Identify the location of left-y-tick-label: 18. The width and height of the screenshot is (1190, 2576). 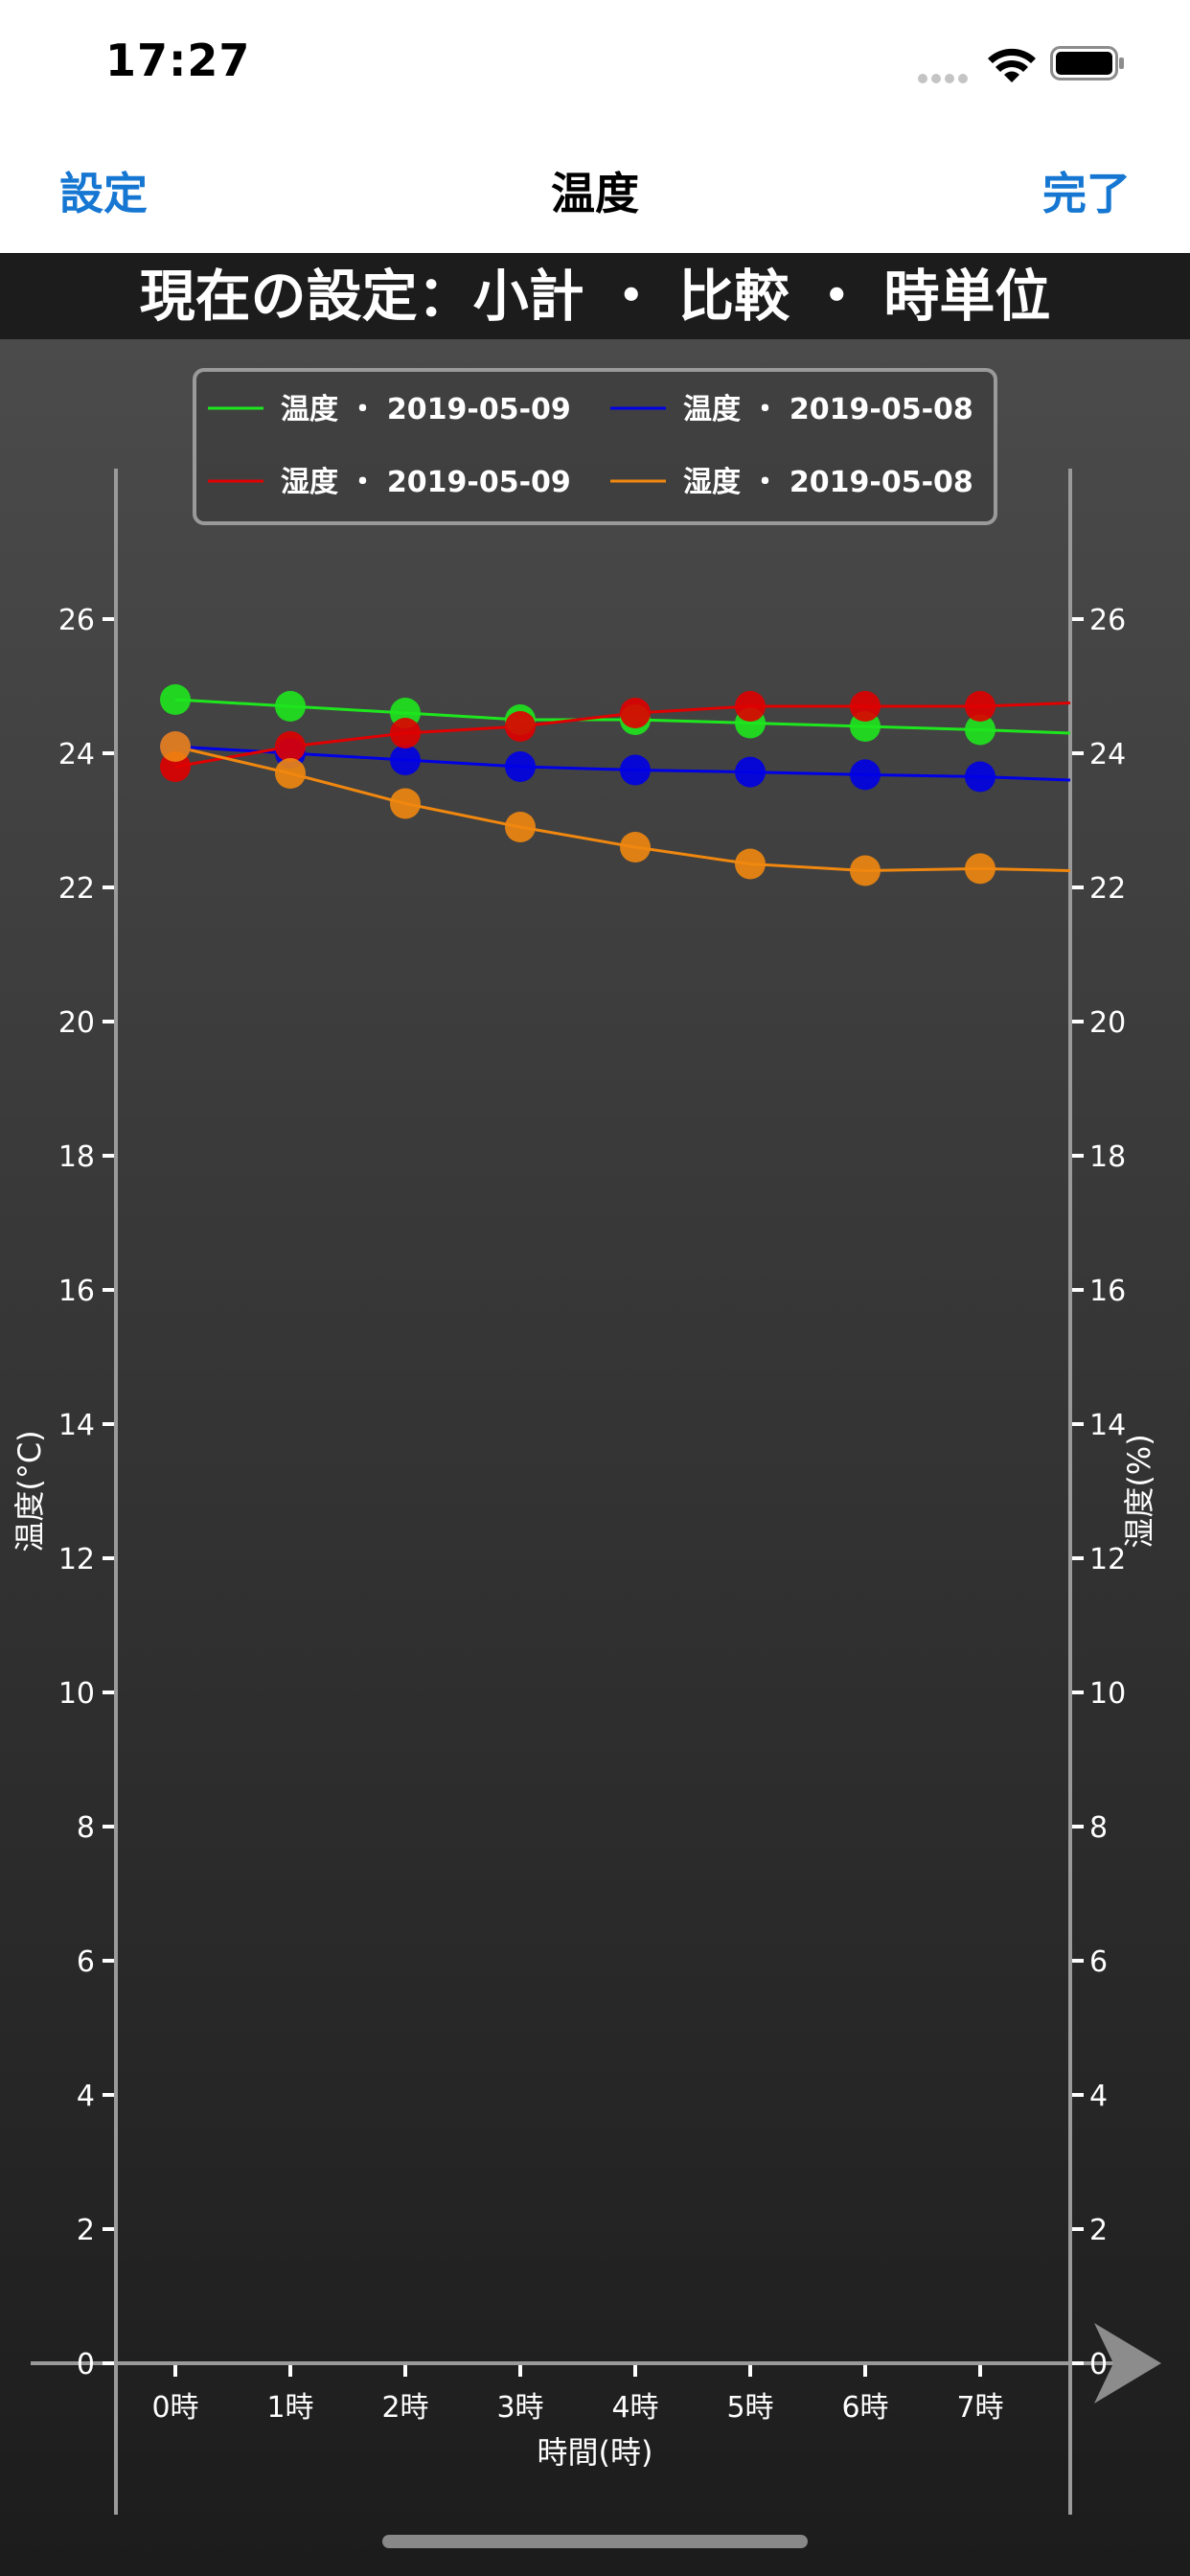
(76, 1157).